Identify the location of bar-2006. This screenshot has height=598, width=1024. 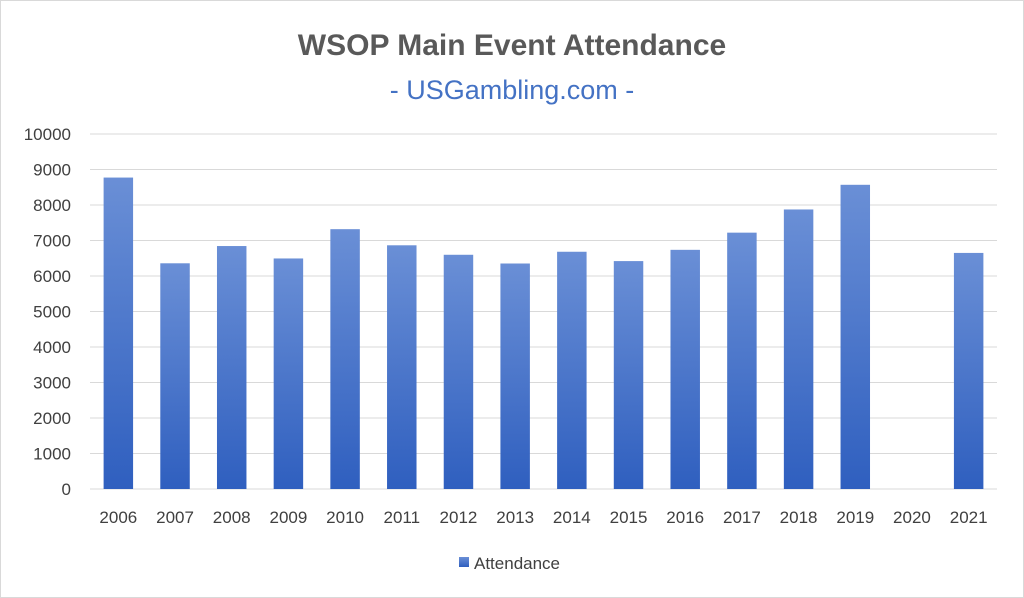
(118, 333).